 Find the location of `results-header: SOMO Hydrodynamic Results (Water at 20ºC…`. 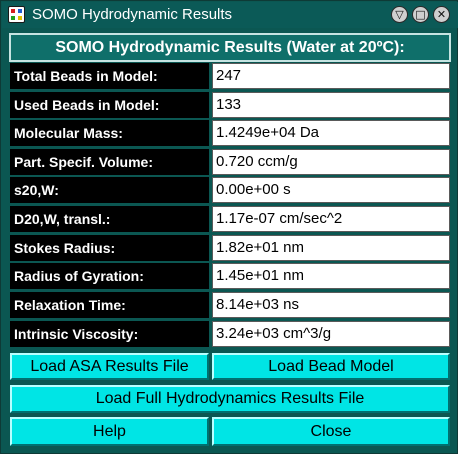

results-header: SOMO Hydrodynamic Results (Water at 20ºC… is located at coordinates (230, 47).